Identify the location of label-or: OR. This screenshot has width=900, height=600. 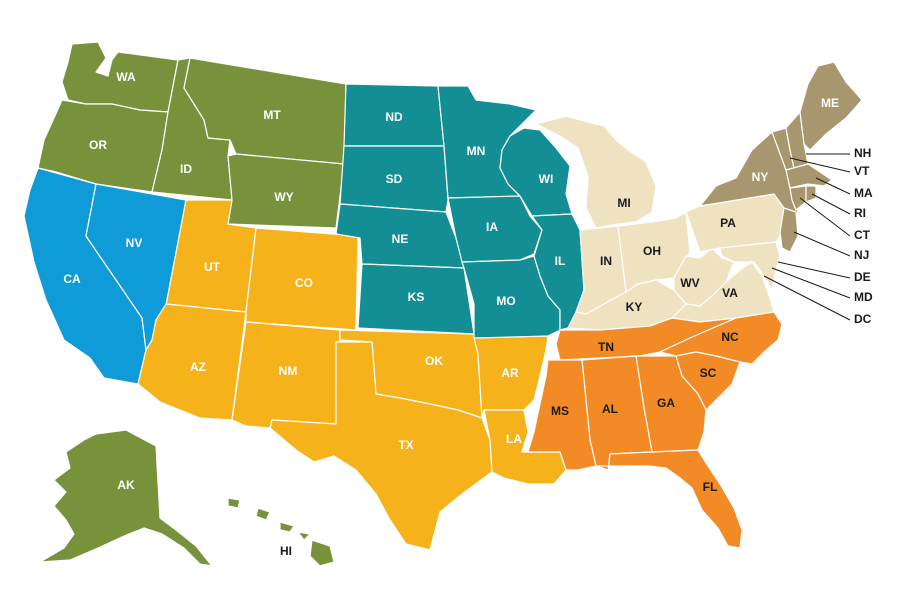
(98, 145).